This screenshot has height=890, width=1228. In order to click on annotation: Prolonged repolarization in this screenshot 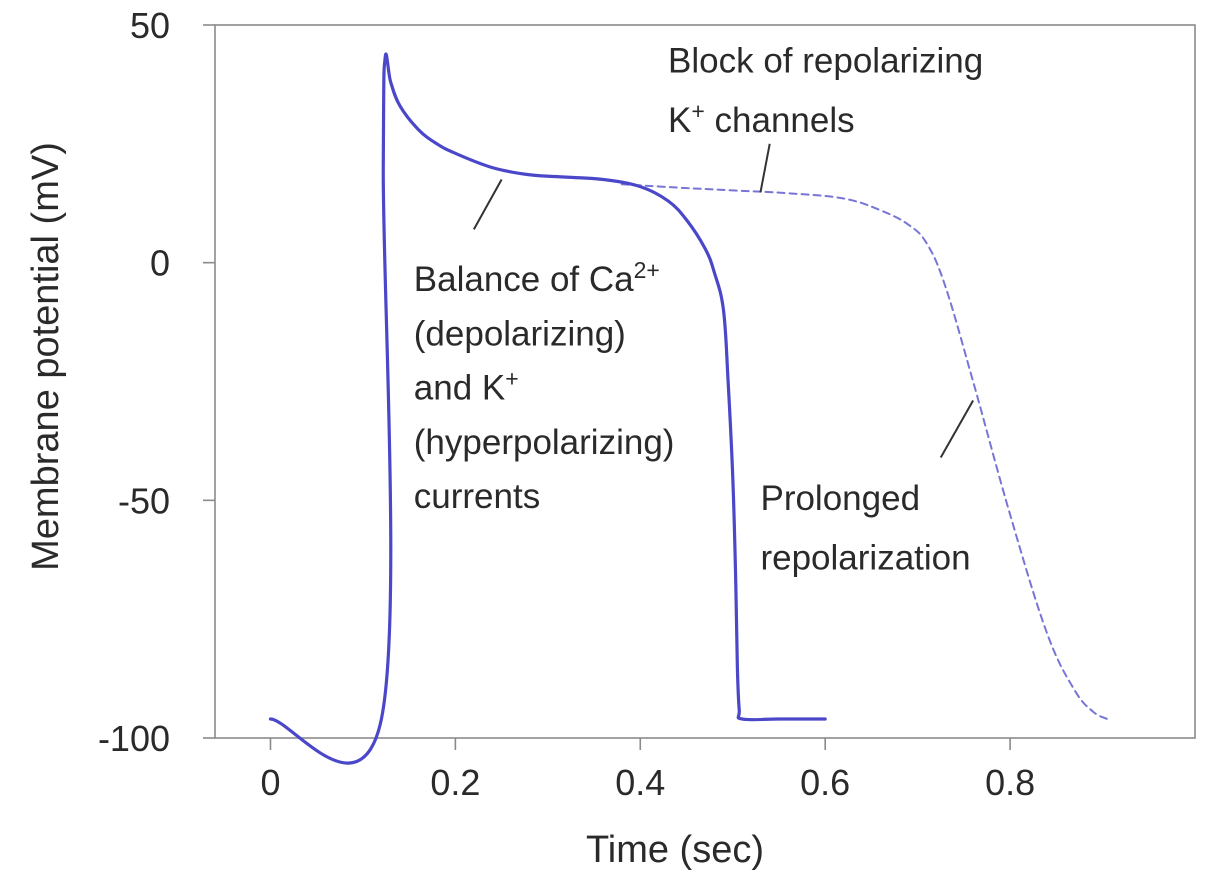, I will do `click(867, 489)`.